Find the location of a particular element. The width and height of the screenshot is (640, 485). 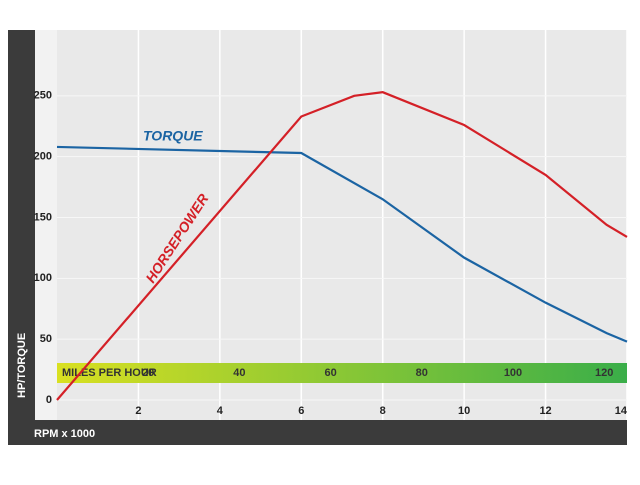

speed-tick-label: 60 is located at coordinates (330, 373).